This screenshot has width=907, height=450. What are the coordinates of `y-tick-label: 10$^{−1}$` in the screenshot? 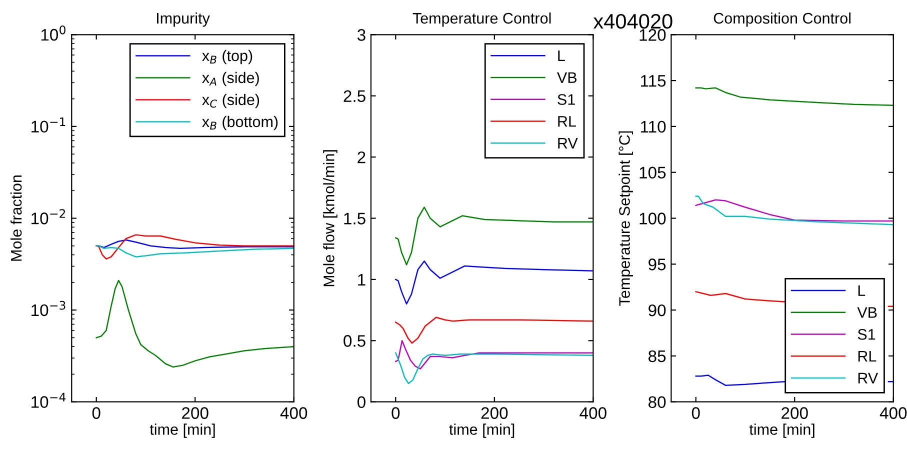 It's located at (49, 125).